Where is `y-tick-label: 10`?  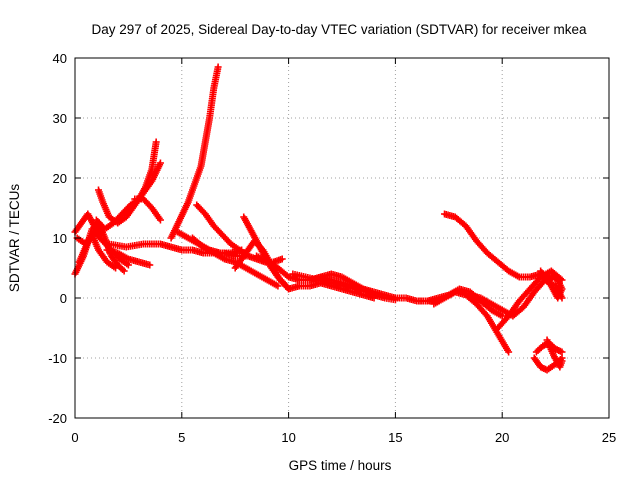 y-tick-label: 10 is located at coordinates (60, 238).